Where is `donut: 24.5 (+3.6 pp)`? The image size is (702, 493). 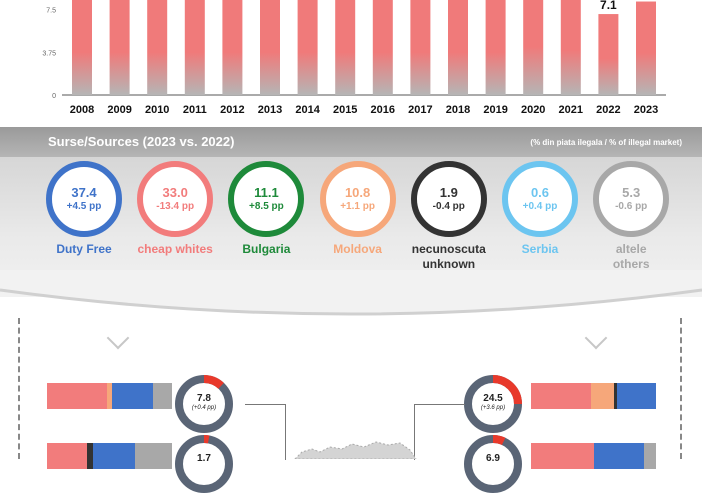 donut: 24.5 (+3.6 pp) is located at coordinates (493, 404).